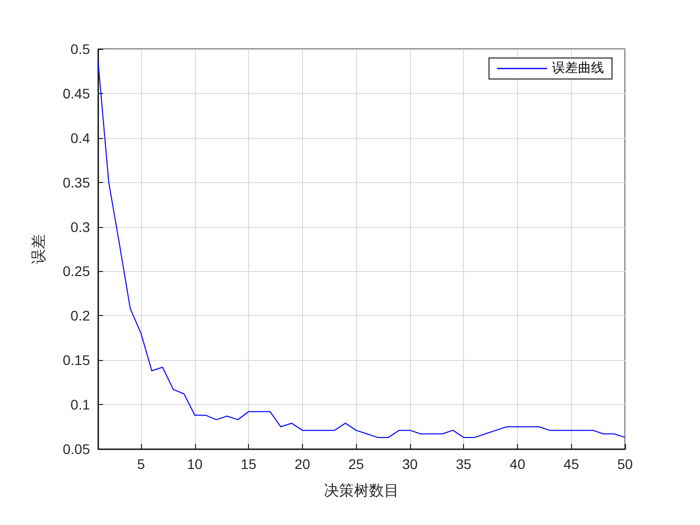 This screenshot has height=525, width=700. What do you see at coordinates (410, 464) in the screenshot?
I see `x-tick-label: 30` at bounding box center [410, 464].